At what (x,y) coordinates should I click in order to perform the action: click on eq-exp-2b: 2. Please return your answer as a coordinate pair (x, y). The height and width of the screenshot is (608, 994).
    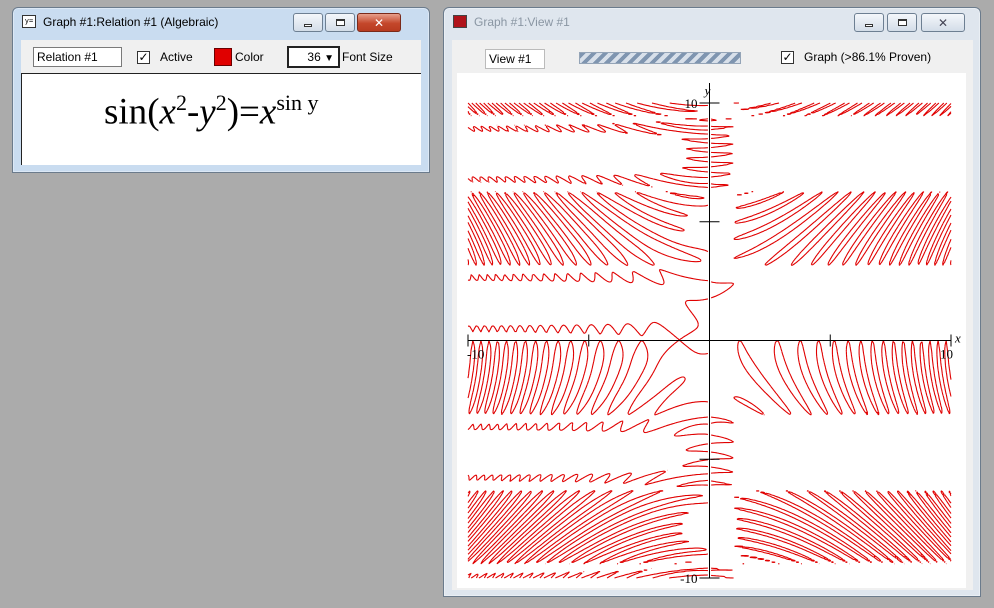
    Looking at the image, I should click on (221, 102).